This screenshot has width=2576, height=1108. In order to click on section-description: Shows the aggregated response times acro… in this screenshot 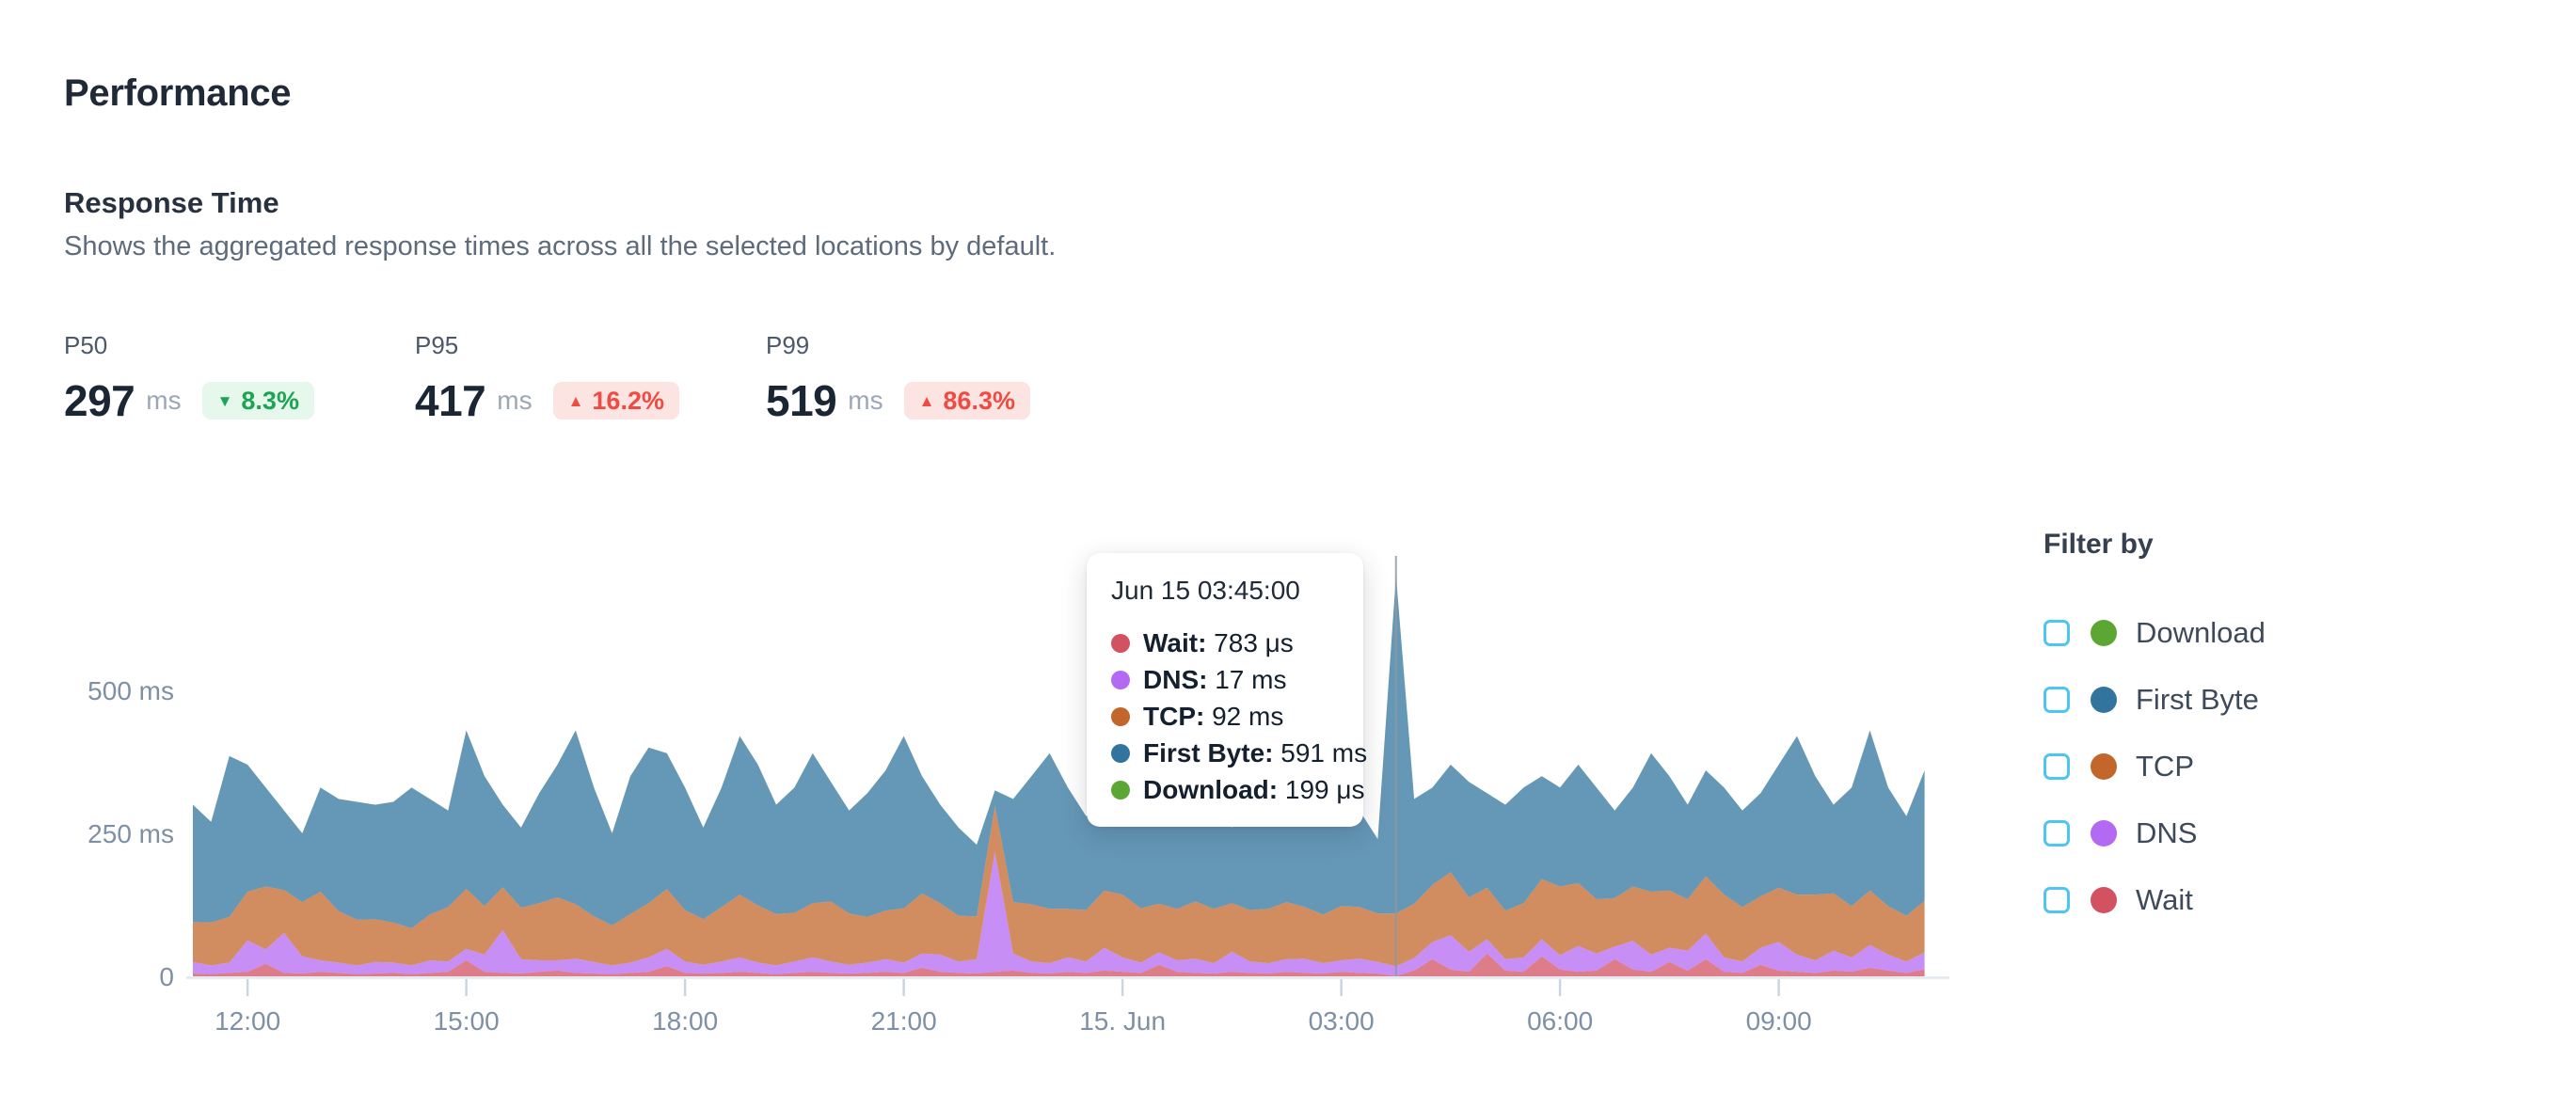, I will do `click(560, 246)`.